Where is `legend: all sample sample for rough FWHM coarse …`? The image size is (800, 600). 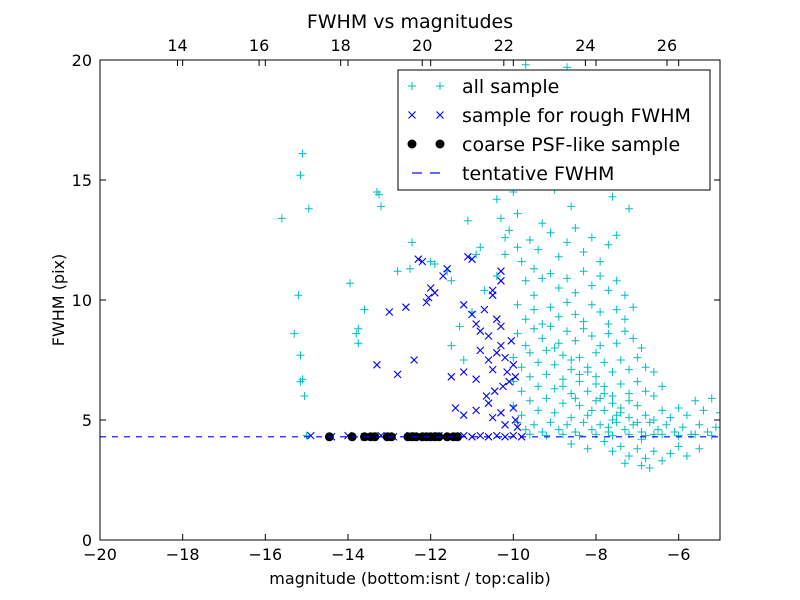
legend: all sample sample for rough FWHM coarse … is located at coordinates (554, 130).